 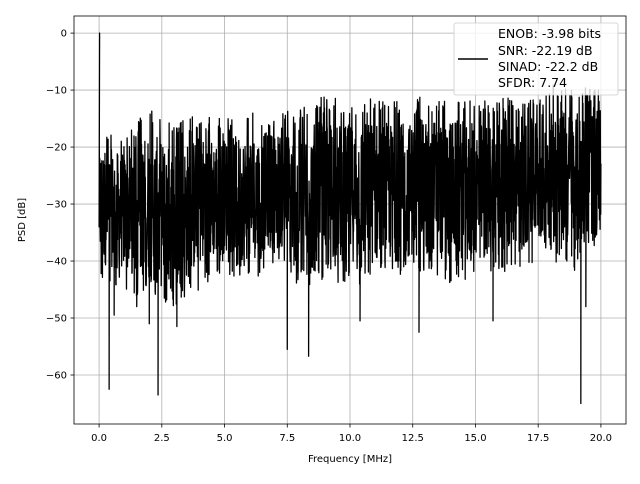 What do you see at coordinates (56, 205) in the screenshot?
I see `y-tick-label: −30` at bounding box center [56, 205].